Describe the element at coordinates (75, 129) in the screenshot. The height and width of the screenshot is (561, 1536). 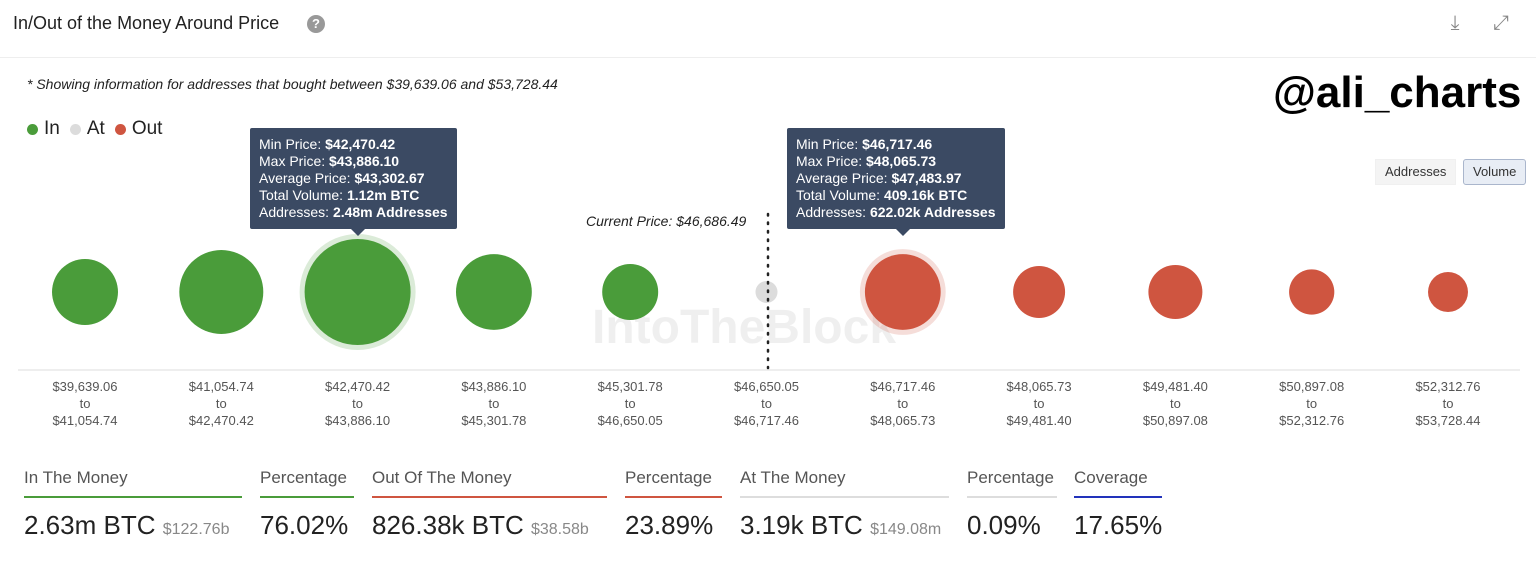
I see `at-dot-icon` at that location.